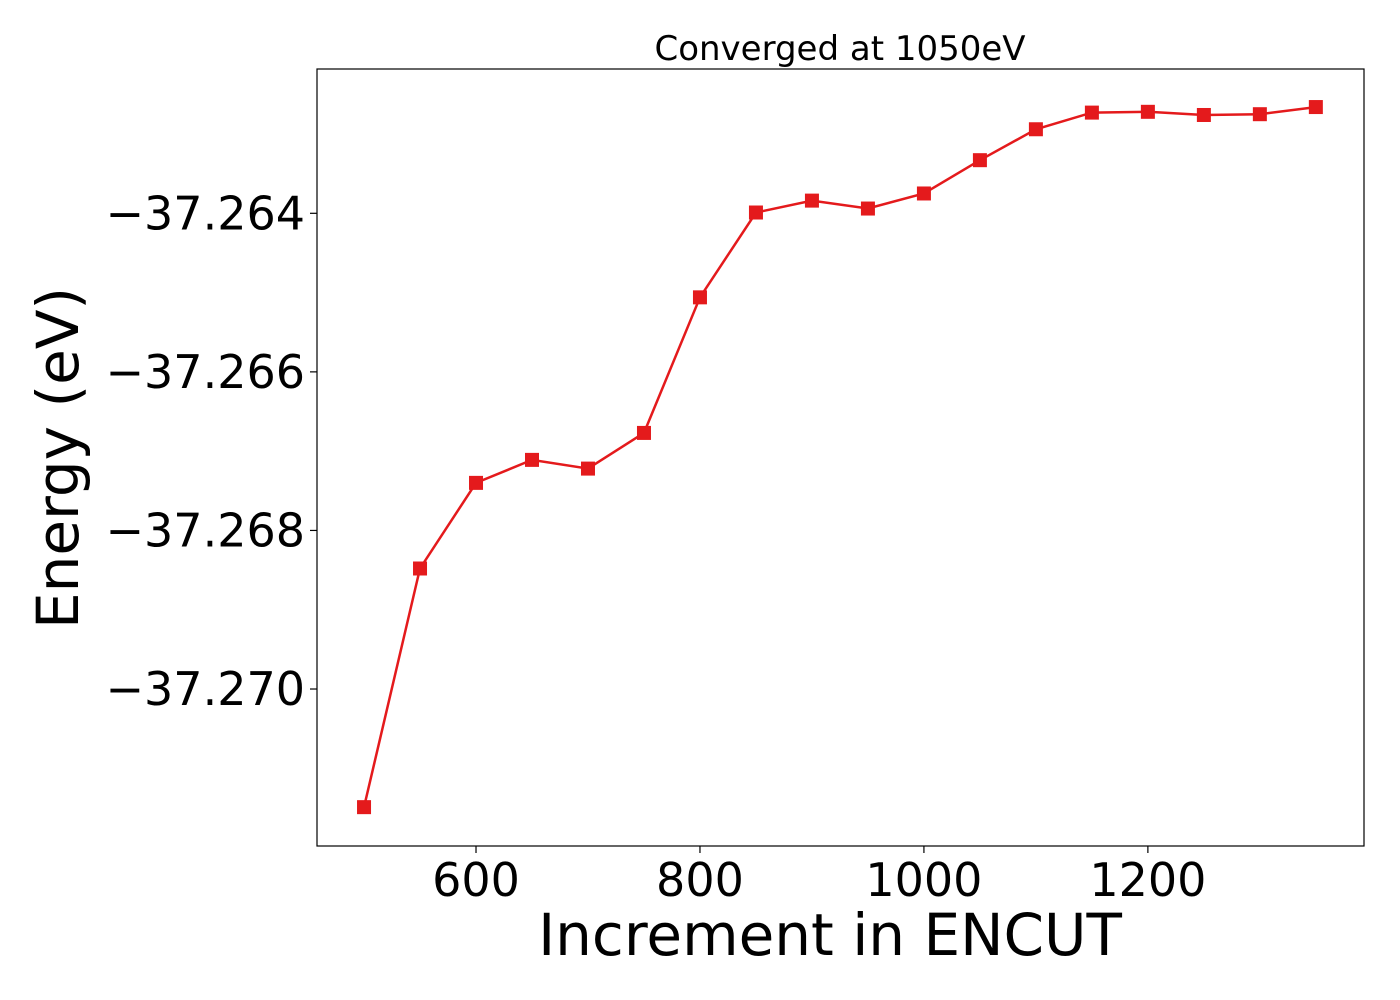 The height and width of the screenshot is (1000, 1400). What do you see at coordinates (476, 880) in the screenshot?
I see `x-tick-label: 600` at bounding box center [476, 880].